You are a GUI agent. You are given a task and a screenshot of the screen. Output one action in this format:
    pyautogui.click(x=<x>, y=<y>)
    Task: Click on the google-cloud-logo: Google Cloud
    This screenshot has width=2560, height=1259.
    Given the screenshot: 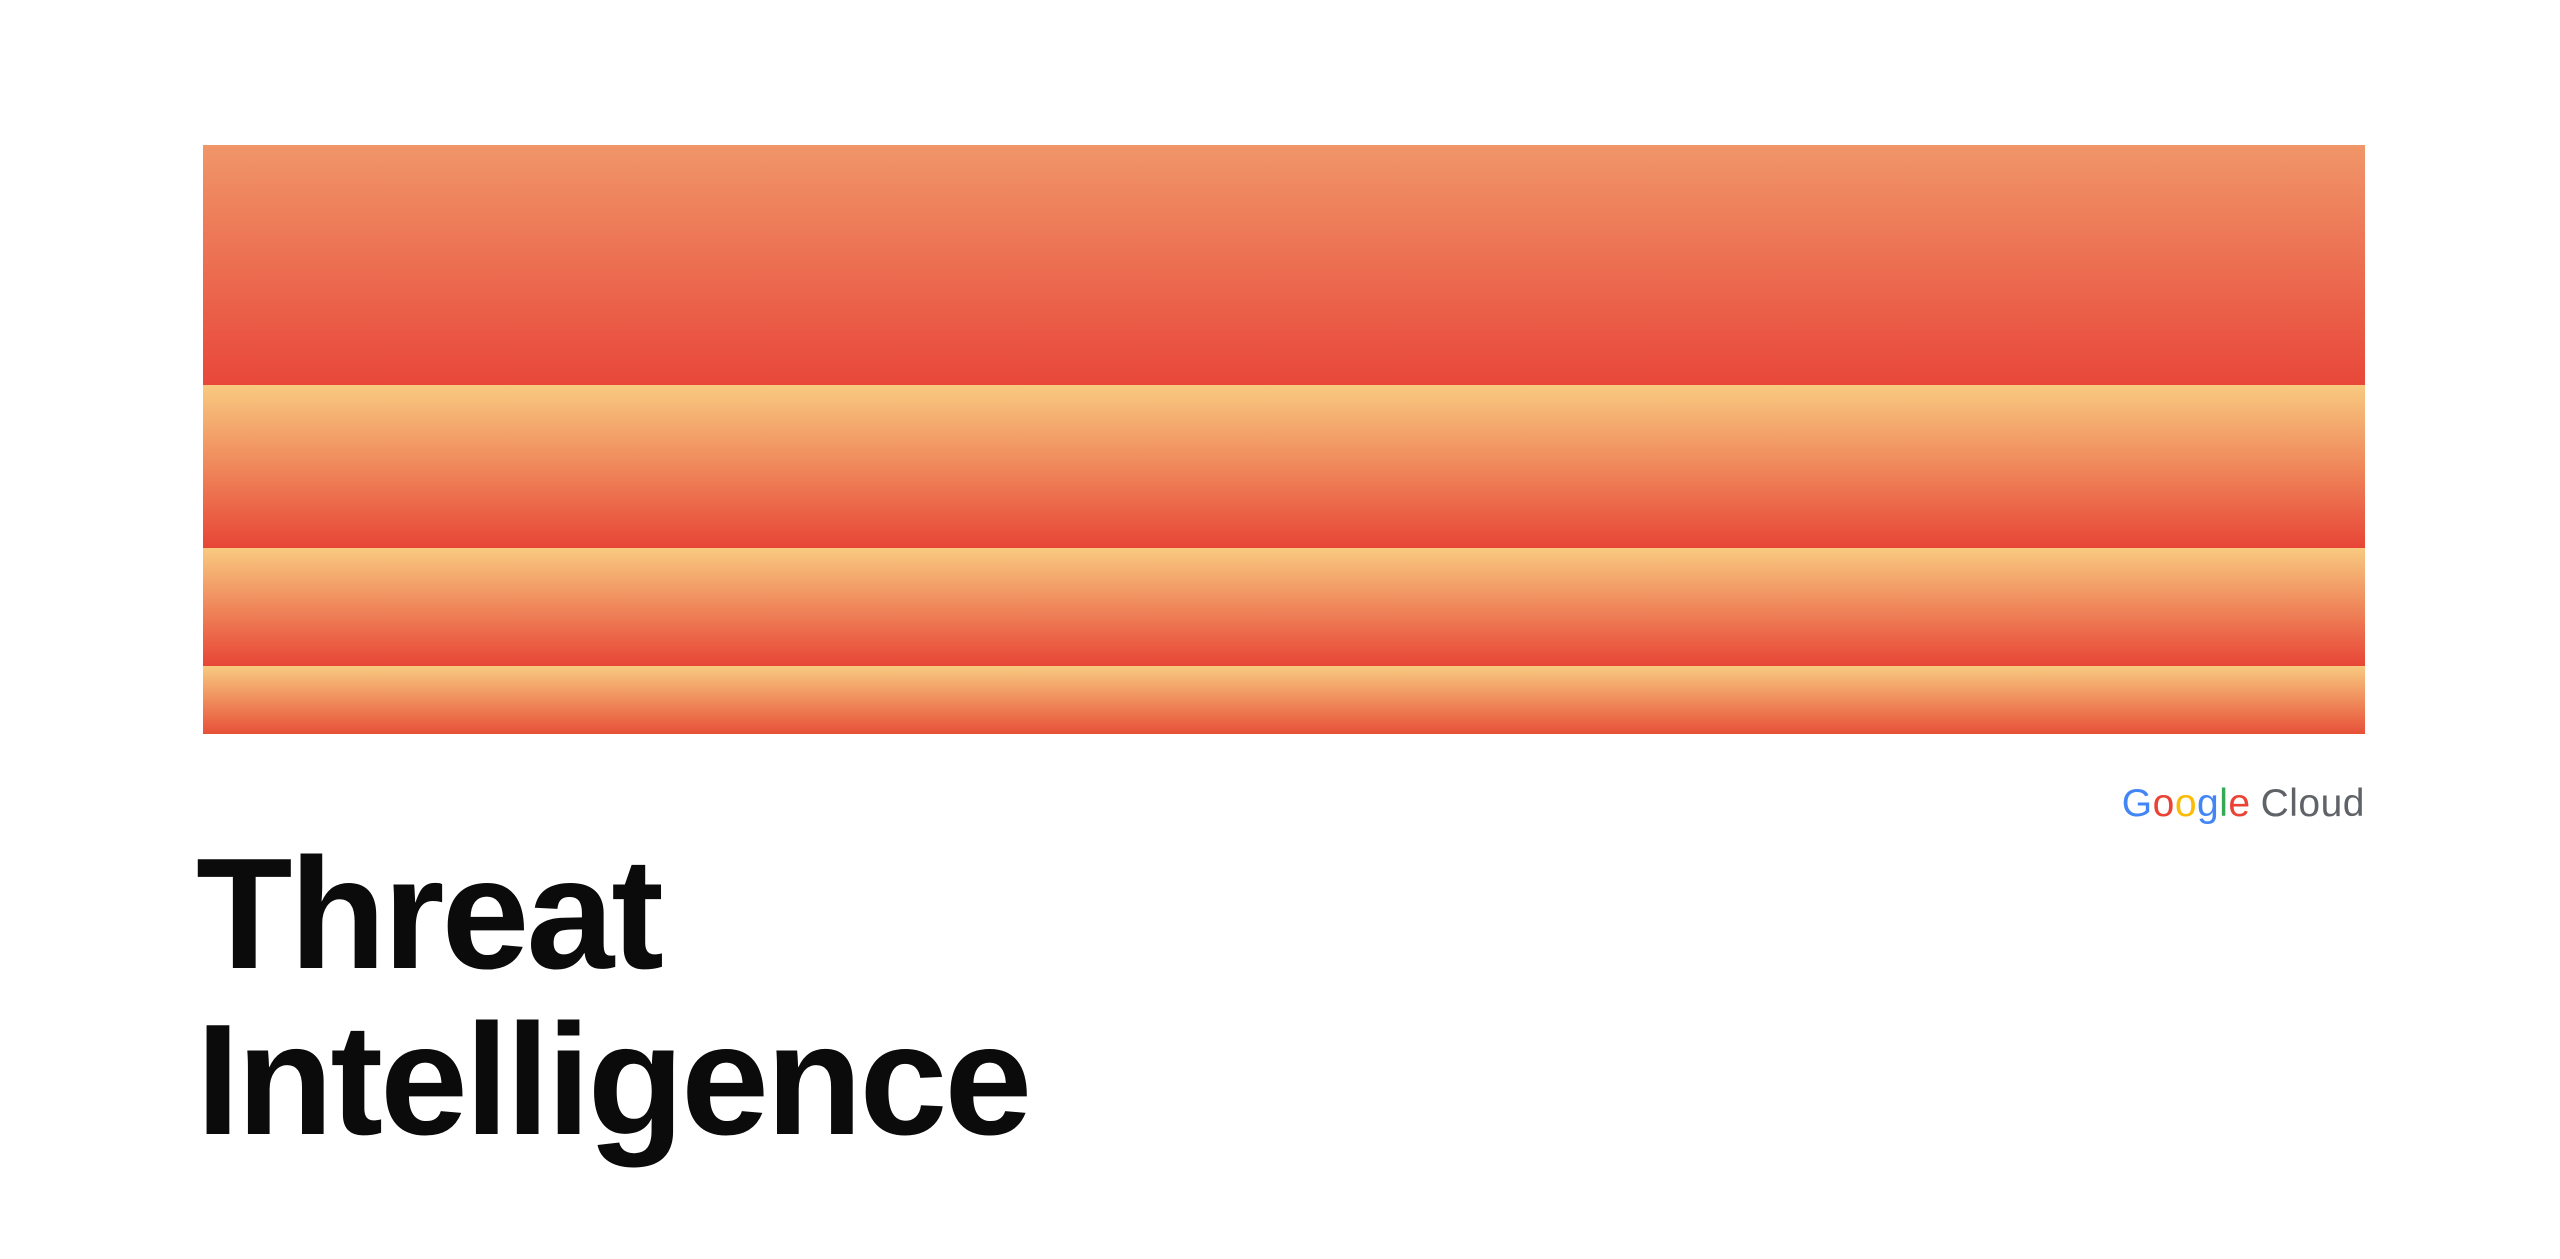 What is the action you would take?
    pyautogui.click(x=2243, y=803)
    